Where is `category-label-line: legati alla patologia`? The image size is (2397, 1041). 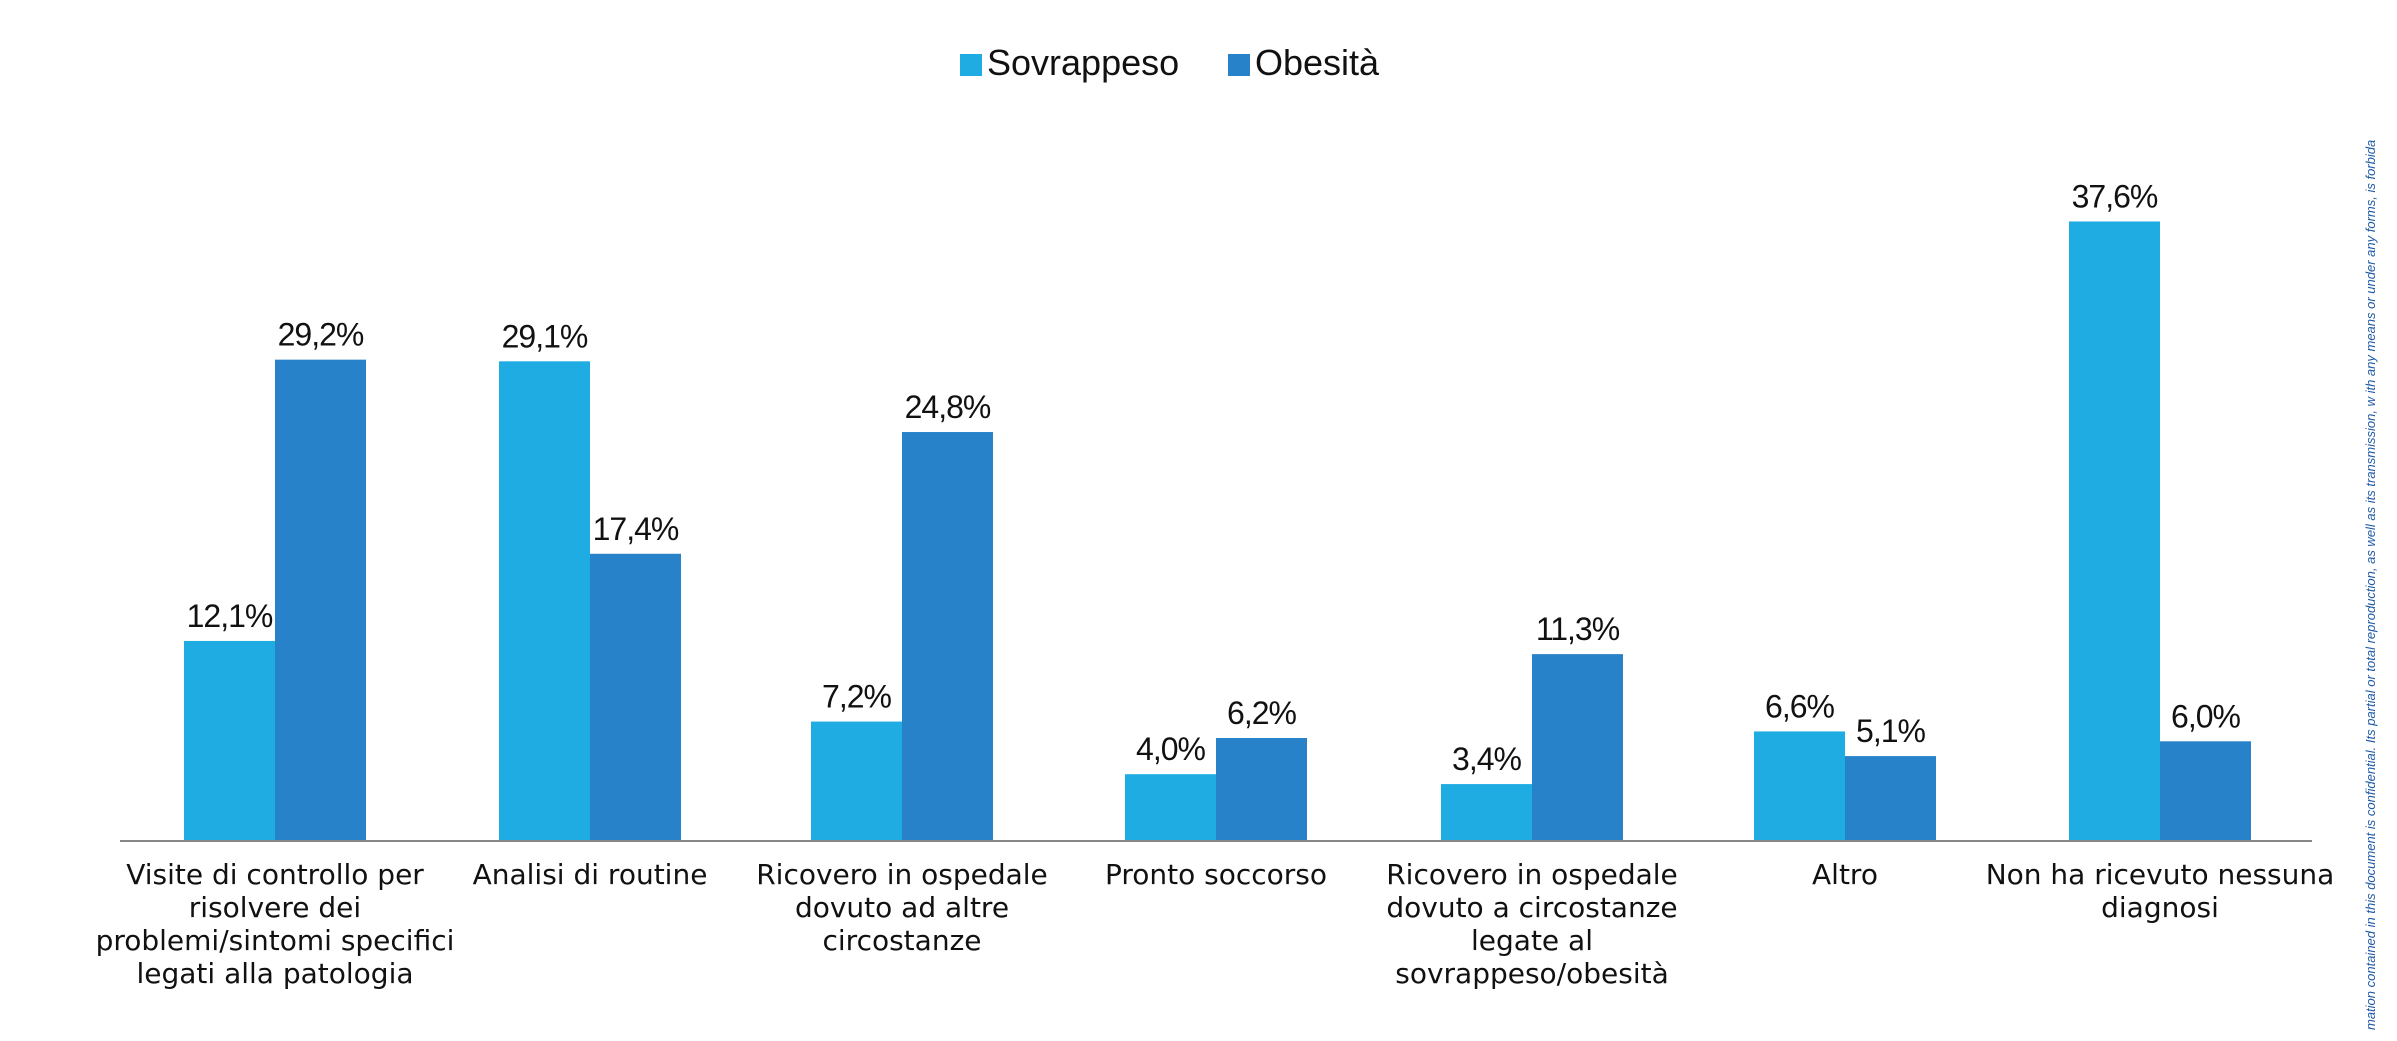
category-label-line: legati alla patologia is located at coordinates (274, 973).